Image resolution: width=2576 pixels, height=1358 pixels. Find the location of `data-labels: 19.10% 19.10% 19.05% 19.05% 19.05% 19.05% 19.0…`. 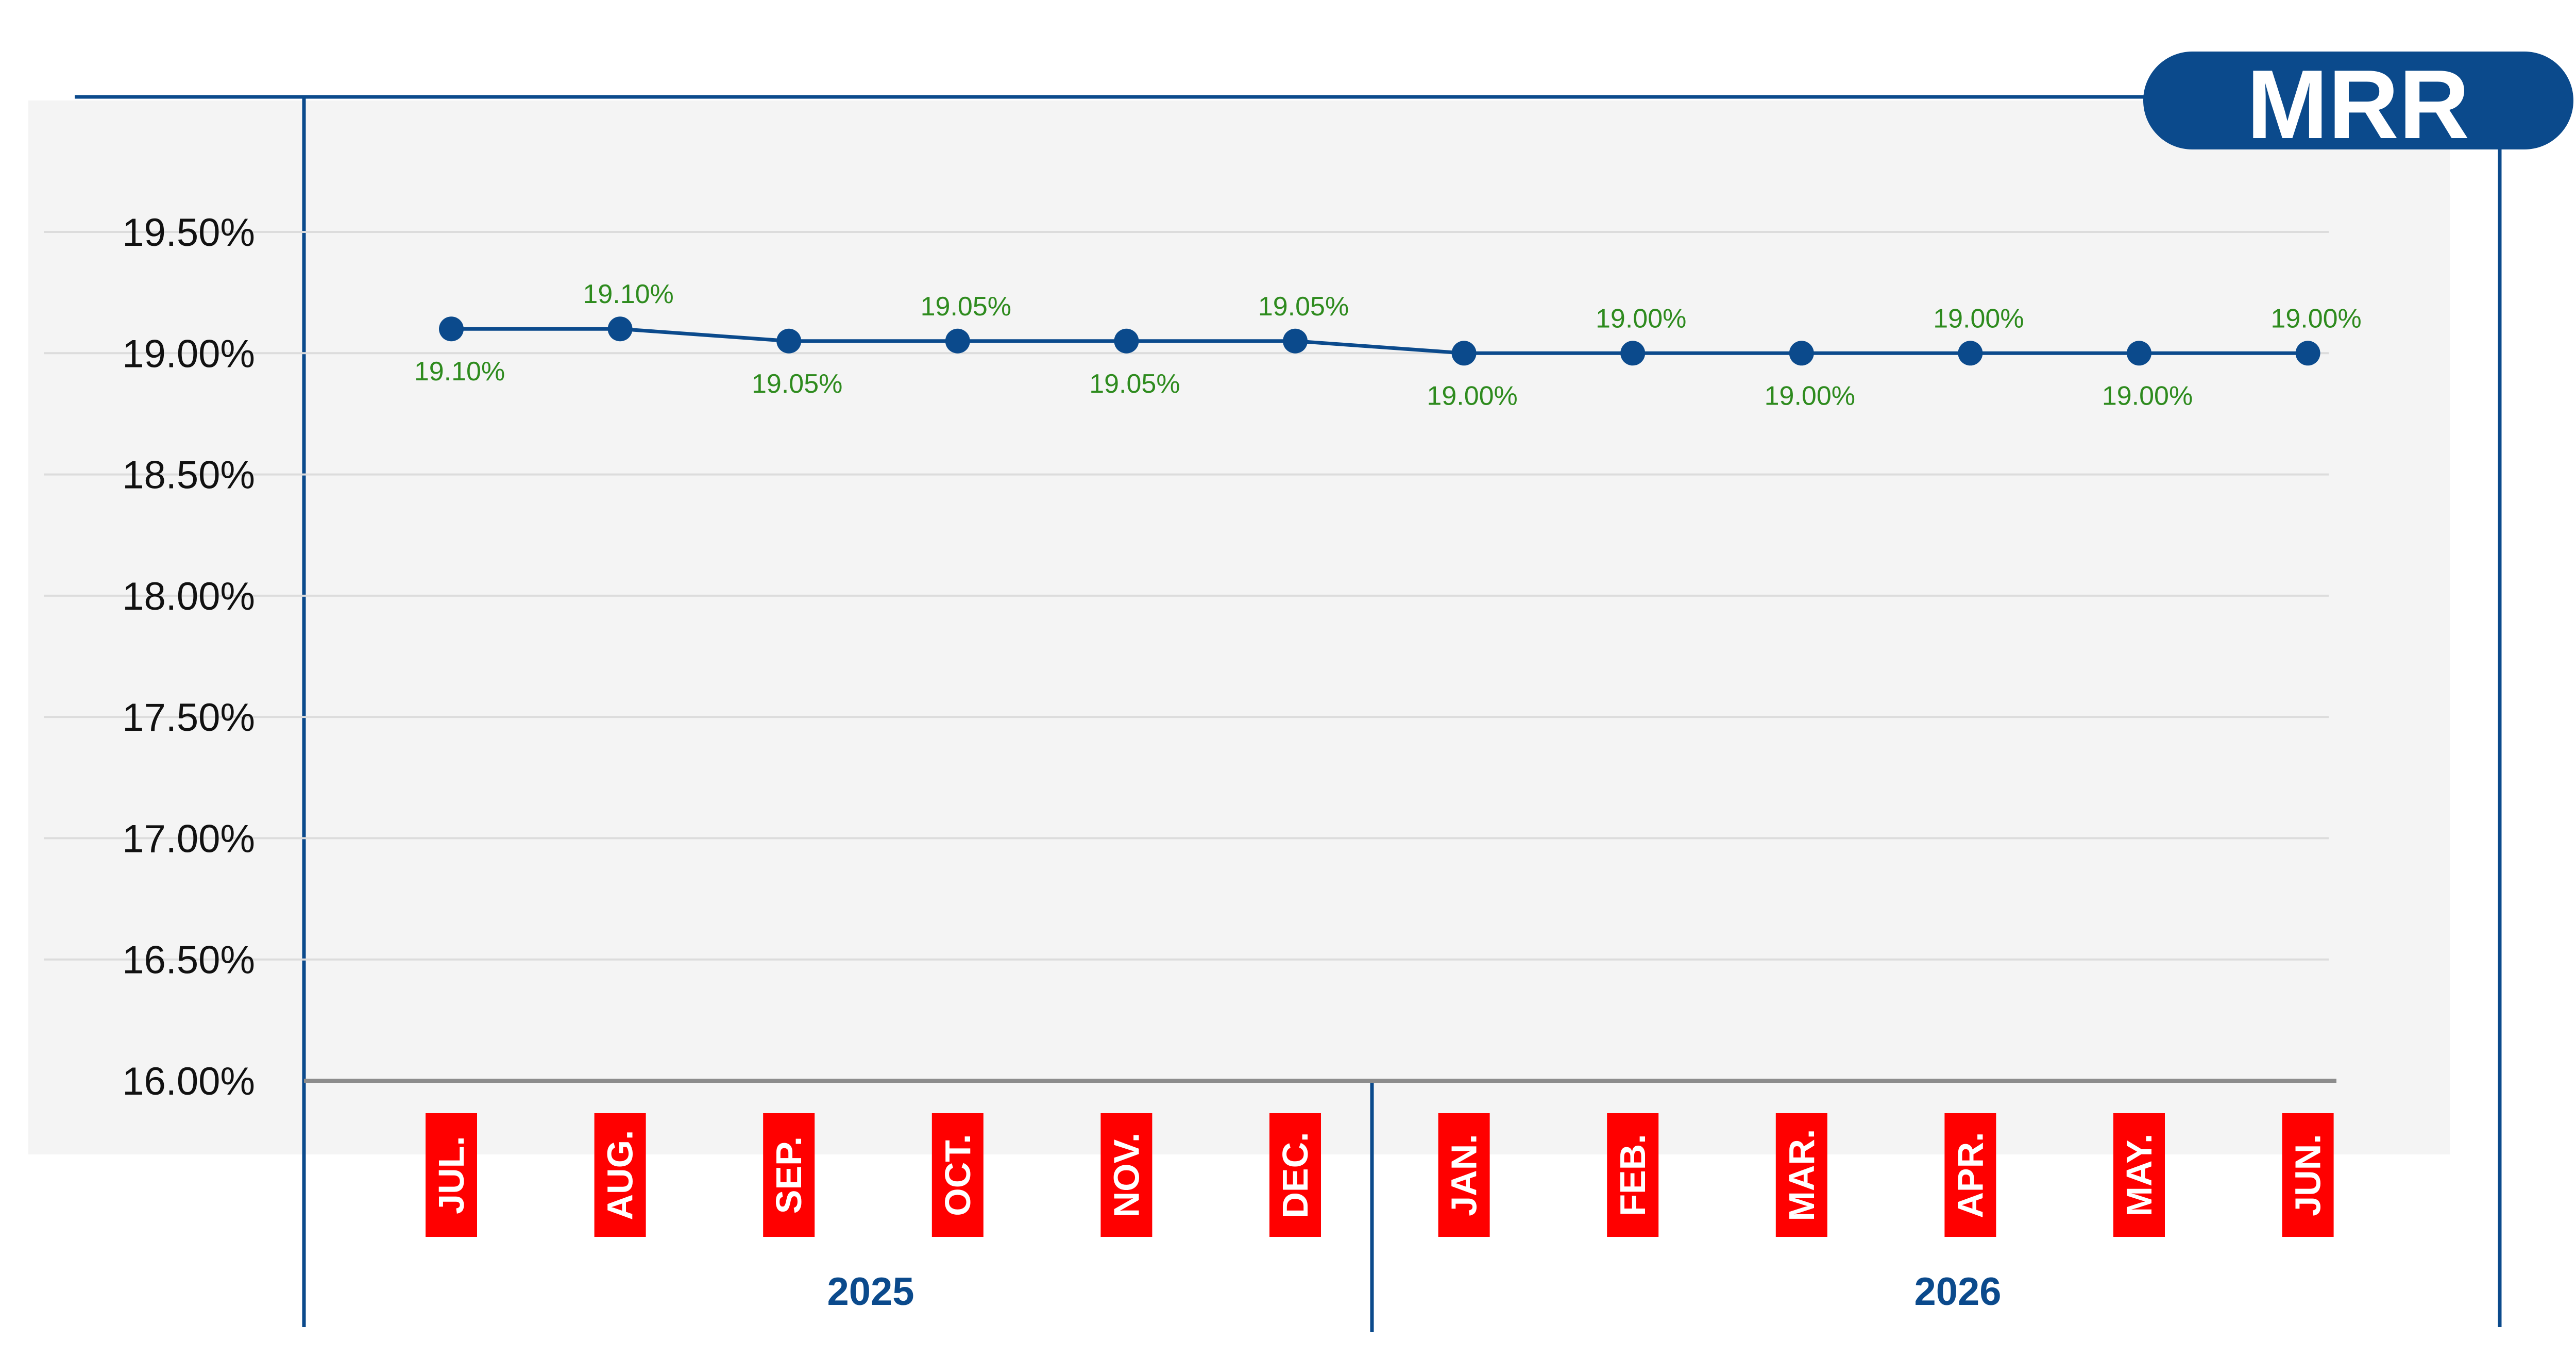

data-labels: 19.10% 19.10% 19.05% 19.05% 19.05% 19.05% 19.0… is located at coordinates (1388, 345).